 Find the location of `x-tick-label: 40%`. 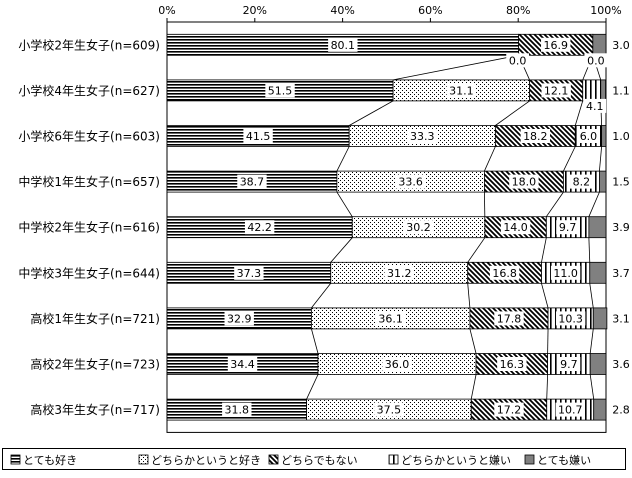

x-tick-label: 40% is located at coordinates (342, 10).